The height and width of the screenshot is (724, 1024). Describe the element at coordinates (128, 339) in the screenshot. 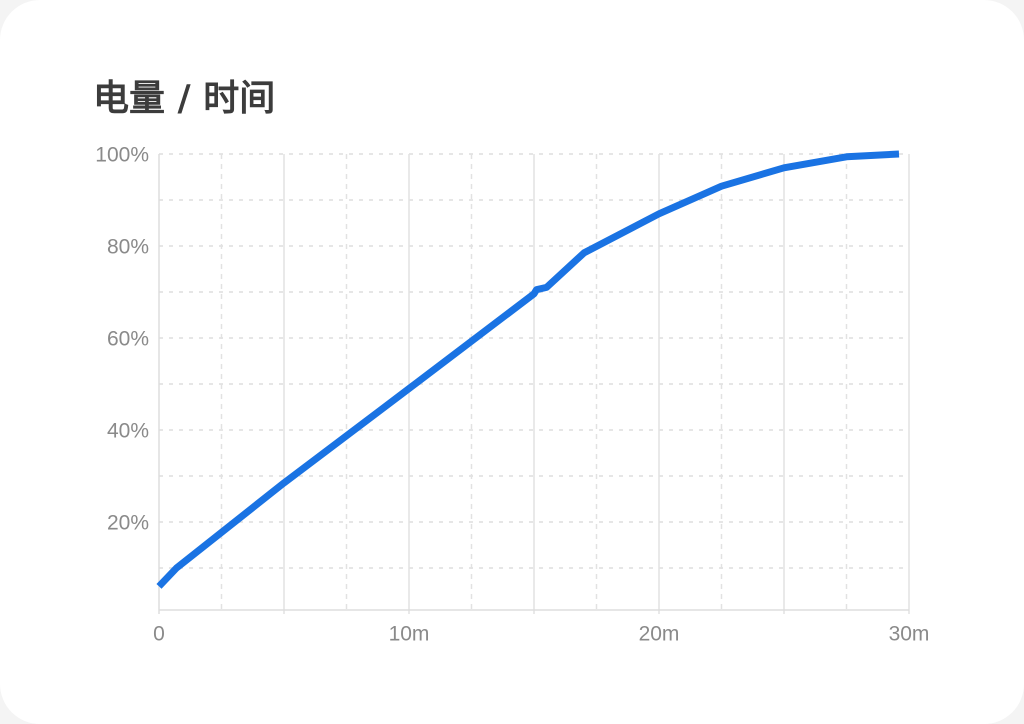

I see `y-tick-label: 60%` at that location.